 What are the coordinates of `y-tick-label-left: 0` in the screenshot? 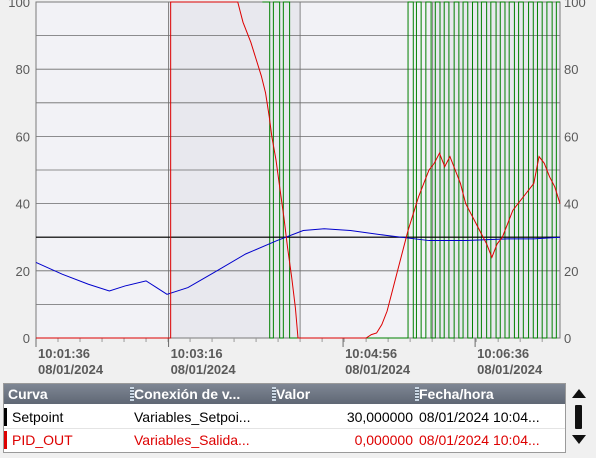 It's located at (26, 338).